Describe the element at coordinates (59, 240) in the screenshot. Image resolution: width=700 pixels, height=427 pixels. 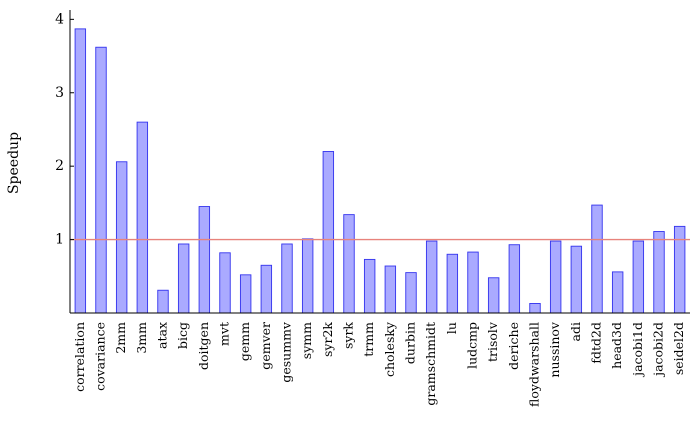
I see `y-tick-label-1: 1` at that location.